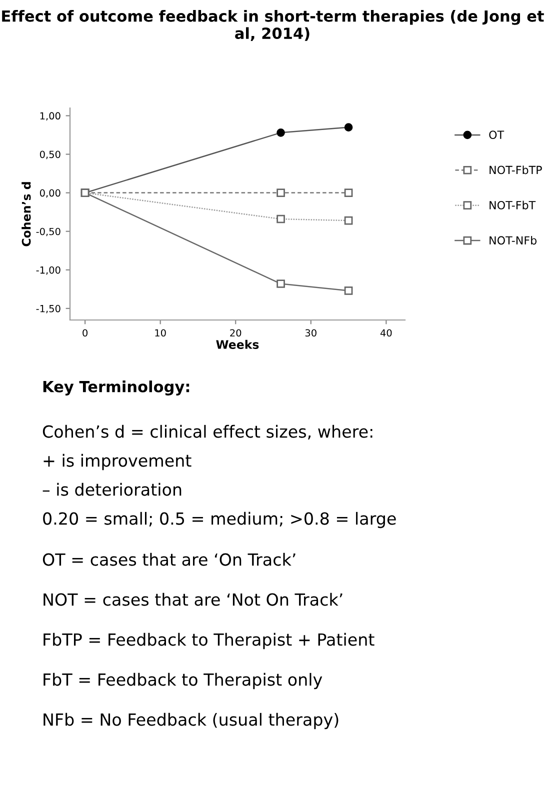 The width and height of the screenshot is (545, 796). Describe the element at coordinates (237, 344) in the screenshot. I see `x-axis-title: Weeks` at that location.